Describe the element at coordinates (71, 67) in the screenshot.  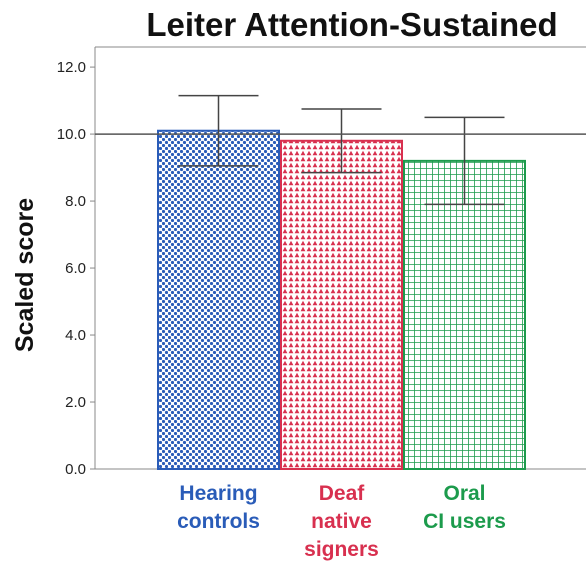
I see `y-tick-label: 12.0` at that location.